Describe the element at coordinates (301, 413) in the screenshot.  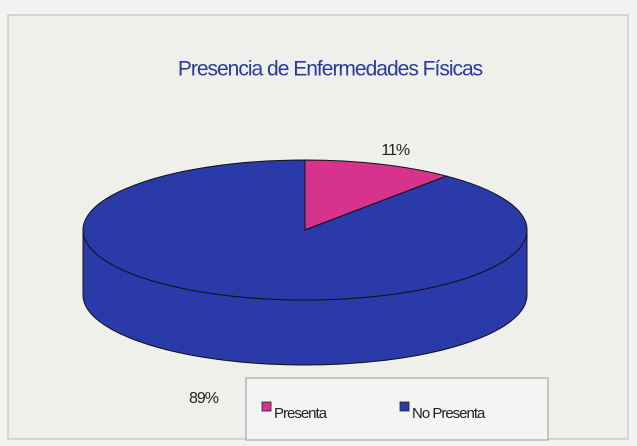
I see `legend-label: Presenta` at that location.